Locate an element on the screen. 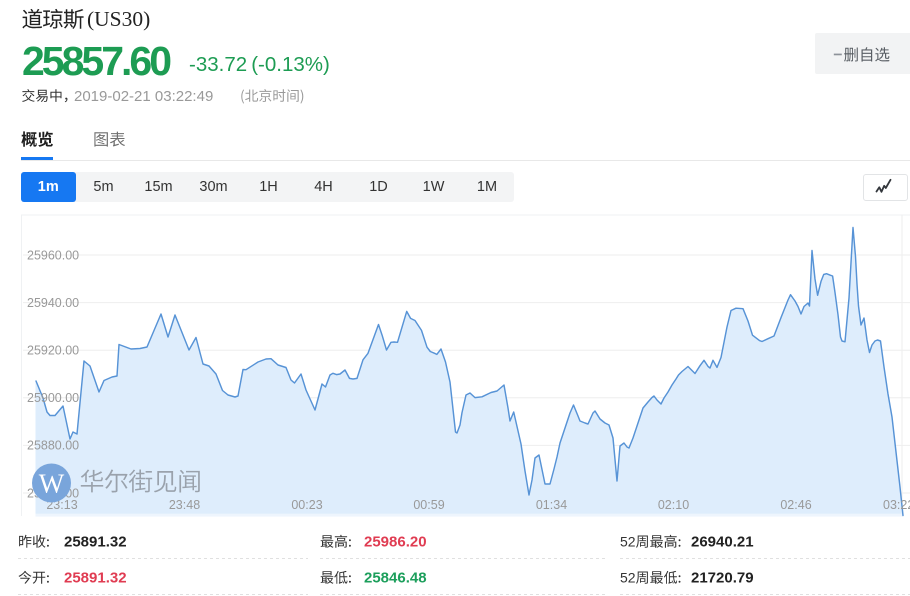 The image size is (910, 596). svg-text: 25960.00 is located at coordinates (53, 255).